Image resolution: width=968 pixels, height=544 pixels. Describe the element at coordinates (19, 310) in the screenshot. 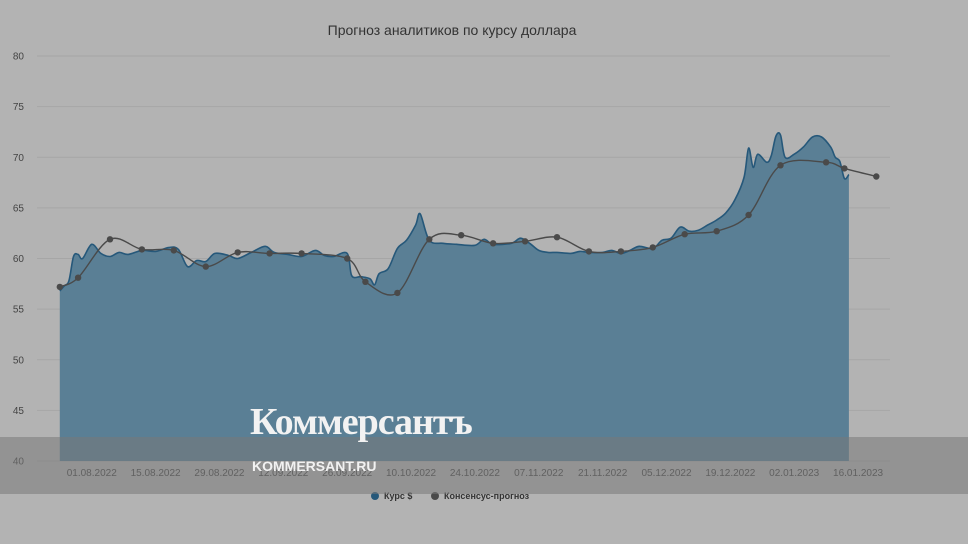

I see `y-tick-label: 55` at that location.